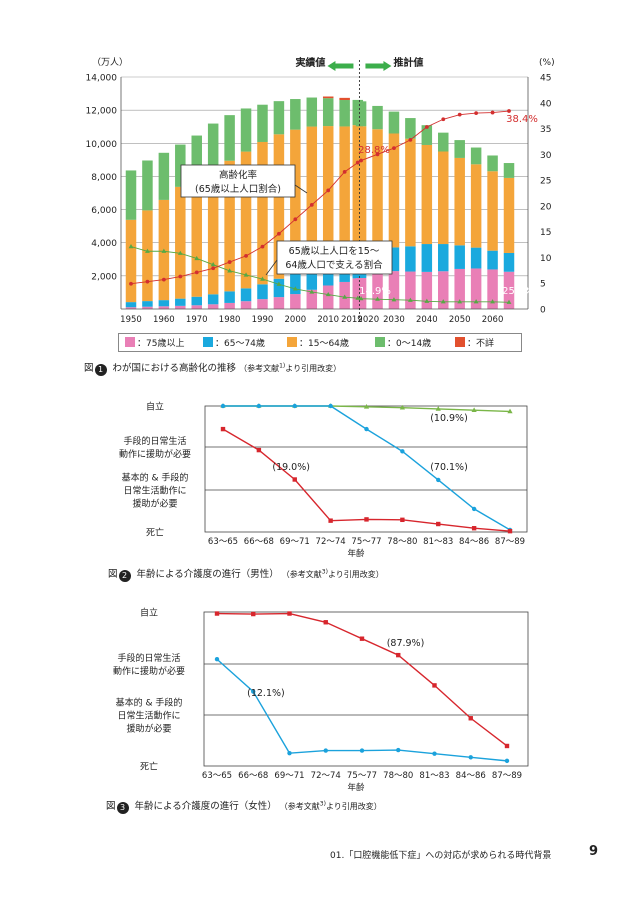  Describe the element at coordinates (378, 66) in the screenshot. I see `chart1-projected-arrow` at that location.